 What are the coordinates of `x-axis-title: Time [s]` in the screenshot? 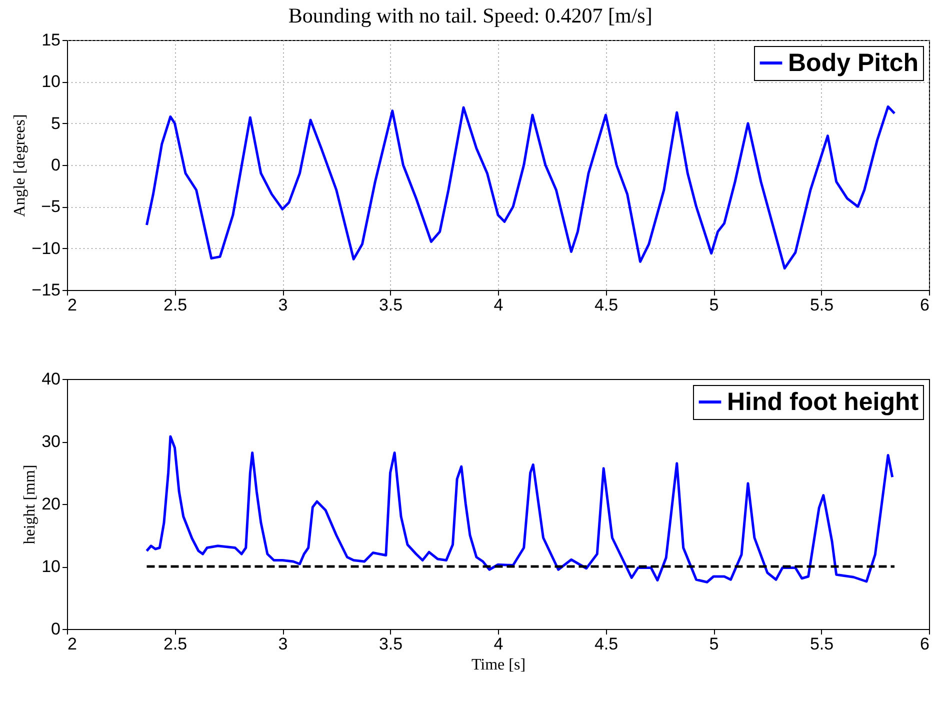 It's located at (498, 665).